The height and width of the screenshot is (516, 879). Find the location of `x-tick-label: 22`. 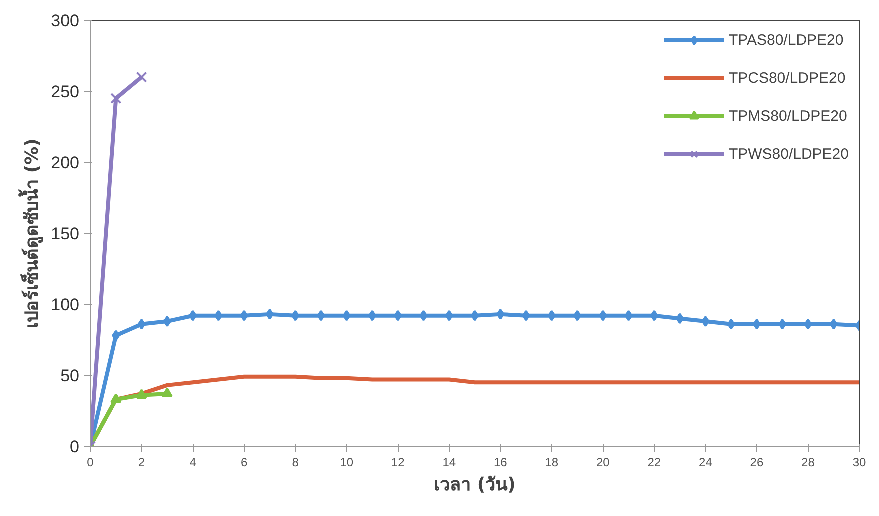

x-tick-label: 22 is located at coordinates (655, 463).